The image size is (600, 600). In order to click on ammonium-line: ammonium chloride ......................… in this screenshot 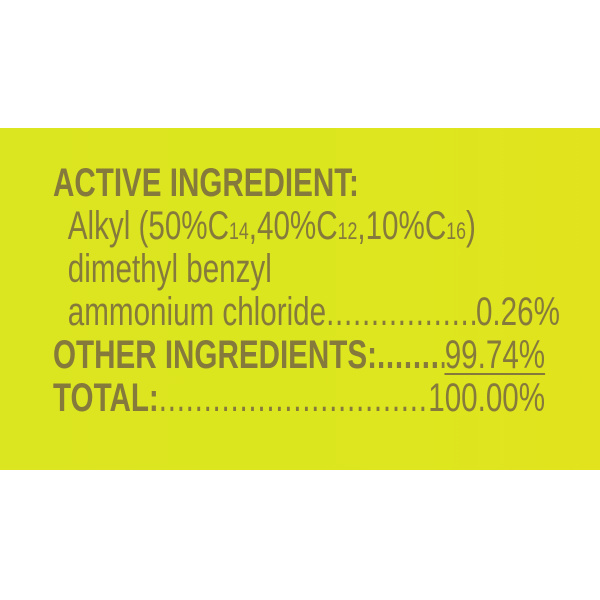, I will do `click(306, 312)`.